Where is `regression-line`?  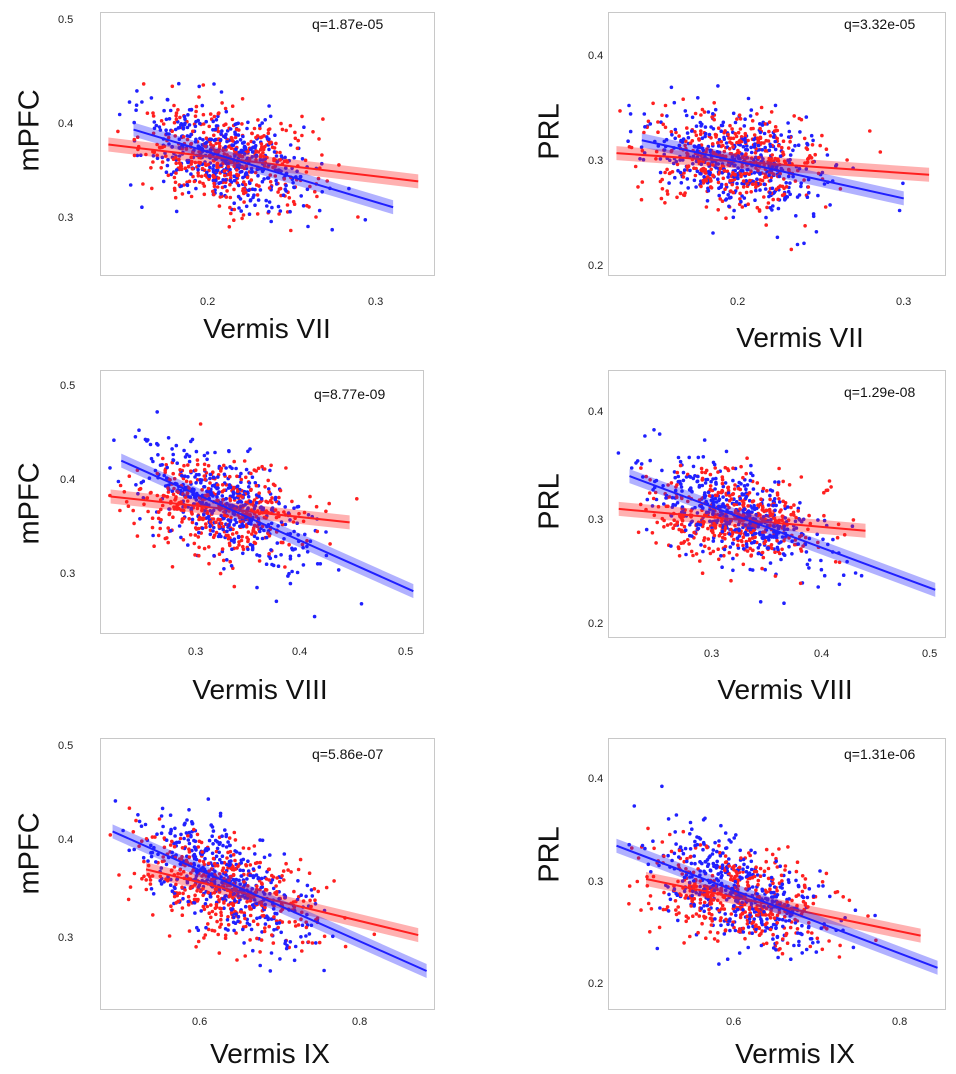
regression-line is located at coordinates (782, 533).